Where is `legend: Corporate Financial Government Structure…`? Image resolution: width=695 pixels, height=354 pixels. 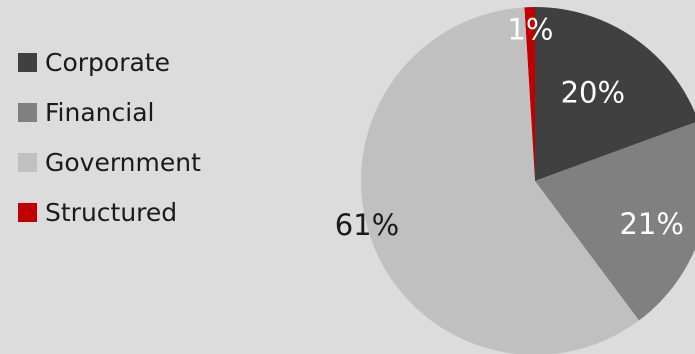 legend: Corporate Financial Government Structure… is located at coordinates (109, 144).